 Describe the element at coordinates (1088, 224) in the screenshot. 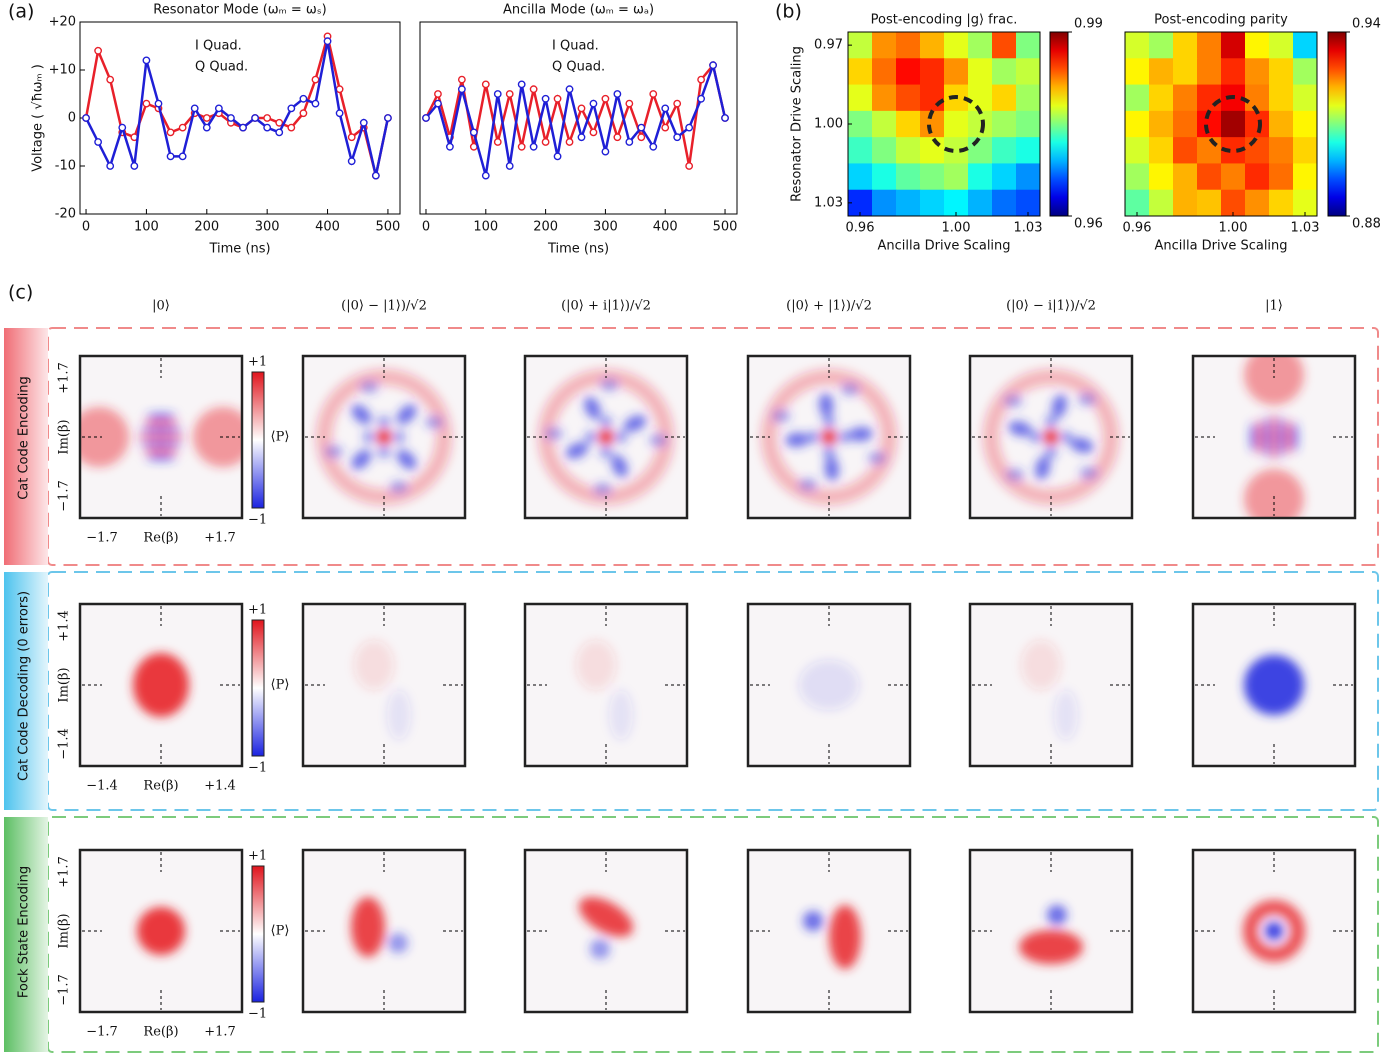

I see `colorbar-tick-label: 0.96` at that location.